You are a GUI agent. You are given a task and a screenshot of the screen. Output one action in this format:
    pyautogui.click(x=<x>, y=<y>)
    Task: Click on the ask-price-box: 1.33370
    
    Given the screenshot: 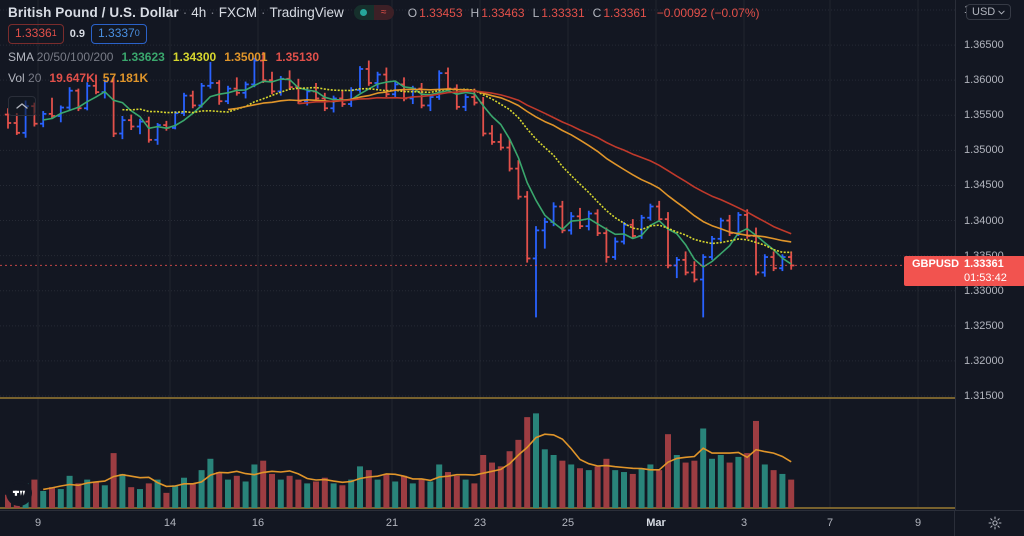 What is the action you would take?
    pyautogui.click(x=119, y=33)
    